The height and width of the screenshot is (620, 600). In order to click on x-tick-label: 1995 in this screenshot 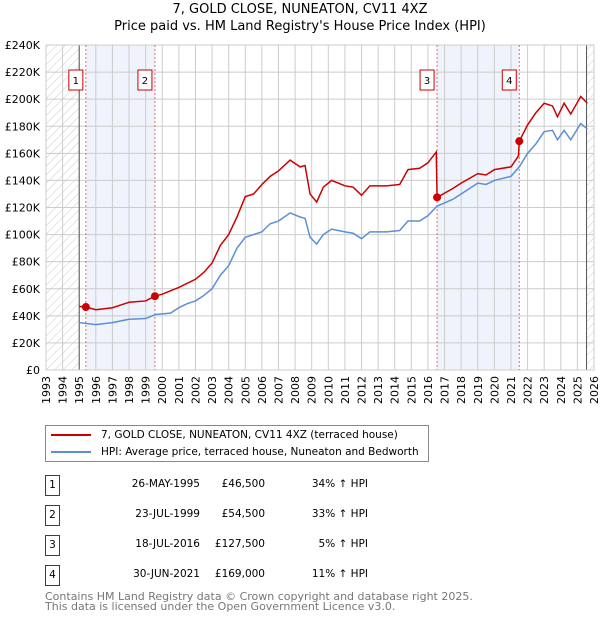, I will do `click(79, 390)`.